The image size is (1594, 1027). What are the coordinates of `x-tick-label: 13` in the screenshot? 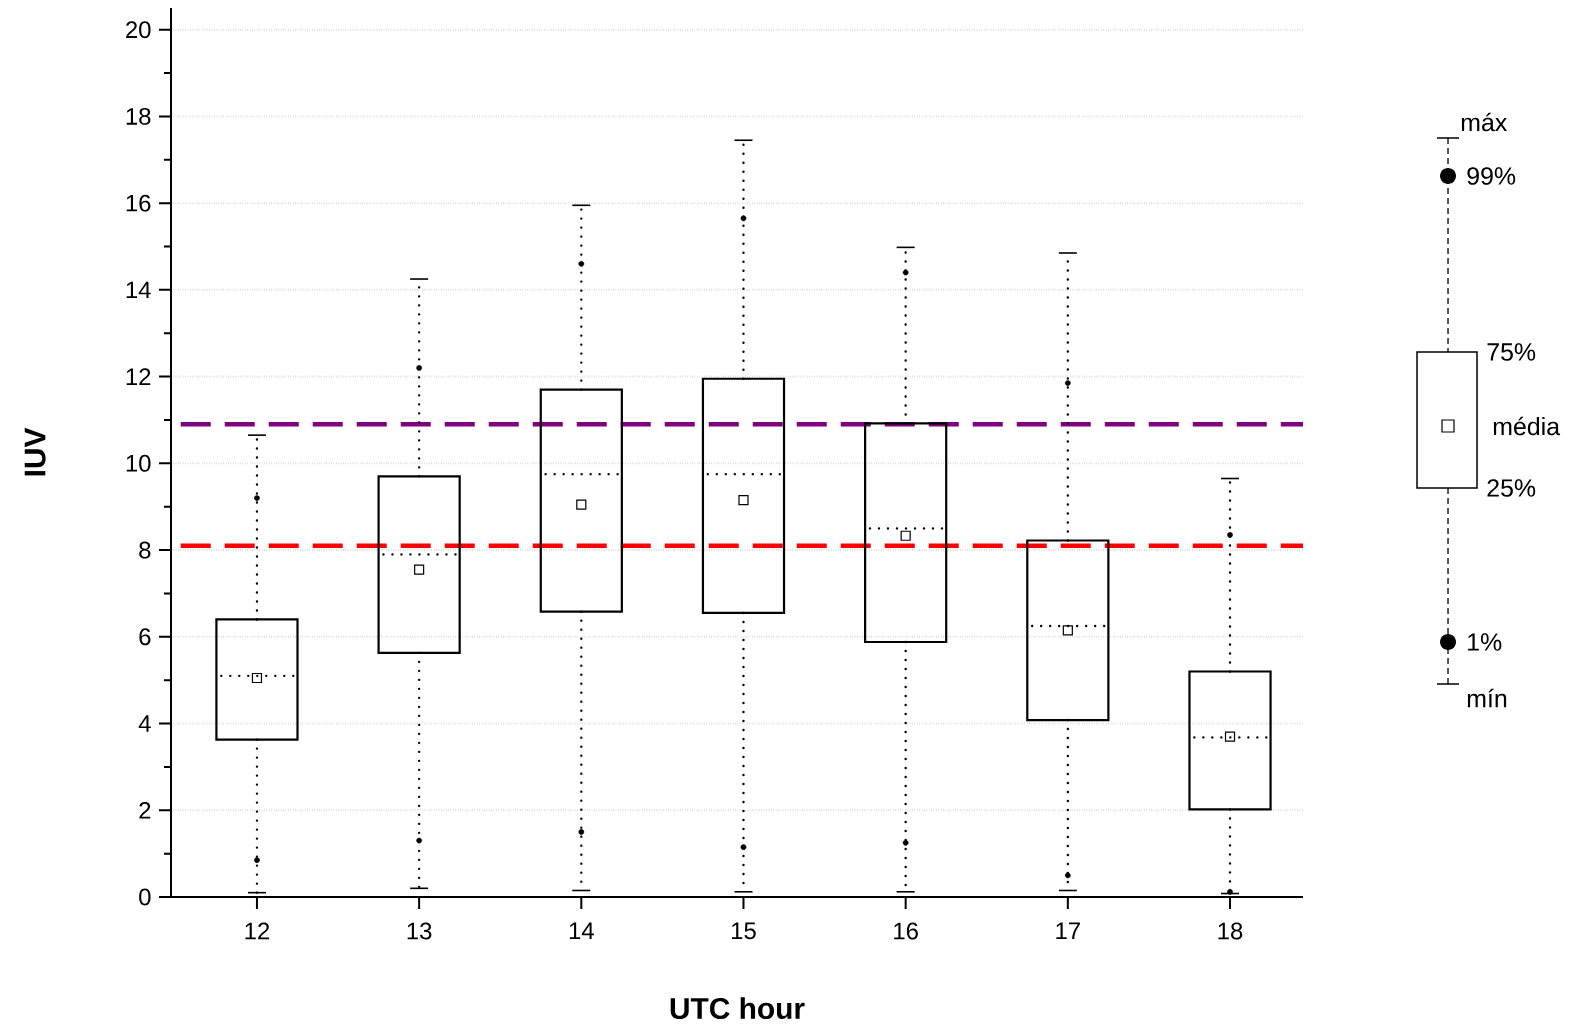 It's located at (419, 931).